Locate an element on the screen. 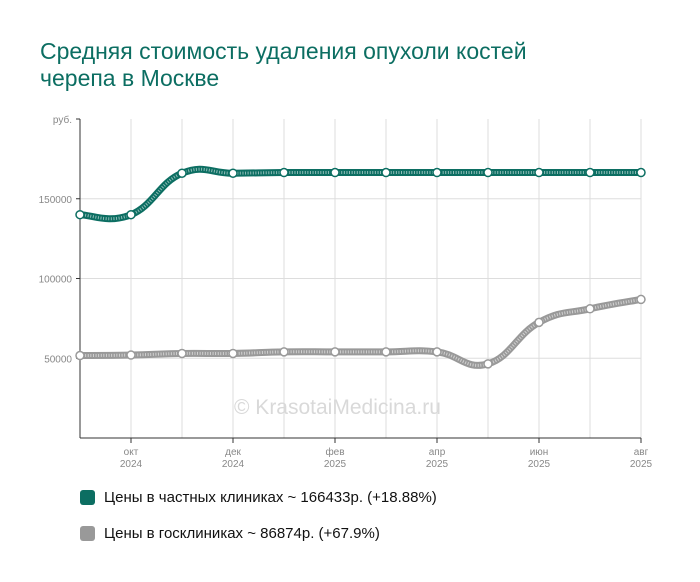 The height and width of the screenshot is (582, 700). series-line-texture-private is located at coordinates (360, 194).